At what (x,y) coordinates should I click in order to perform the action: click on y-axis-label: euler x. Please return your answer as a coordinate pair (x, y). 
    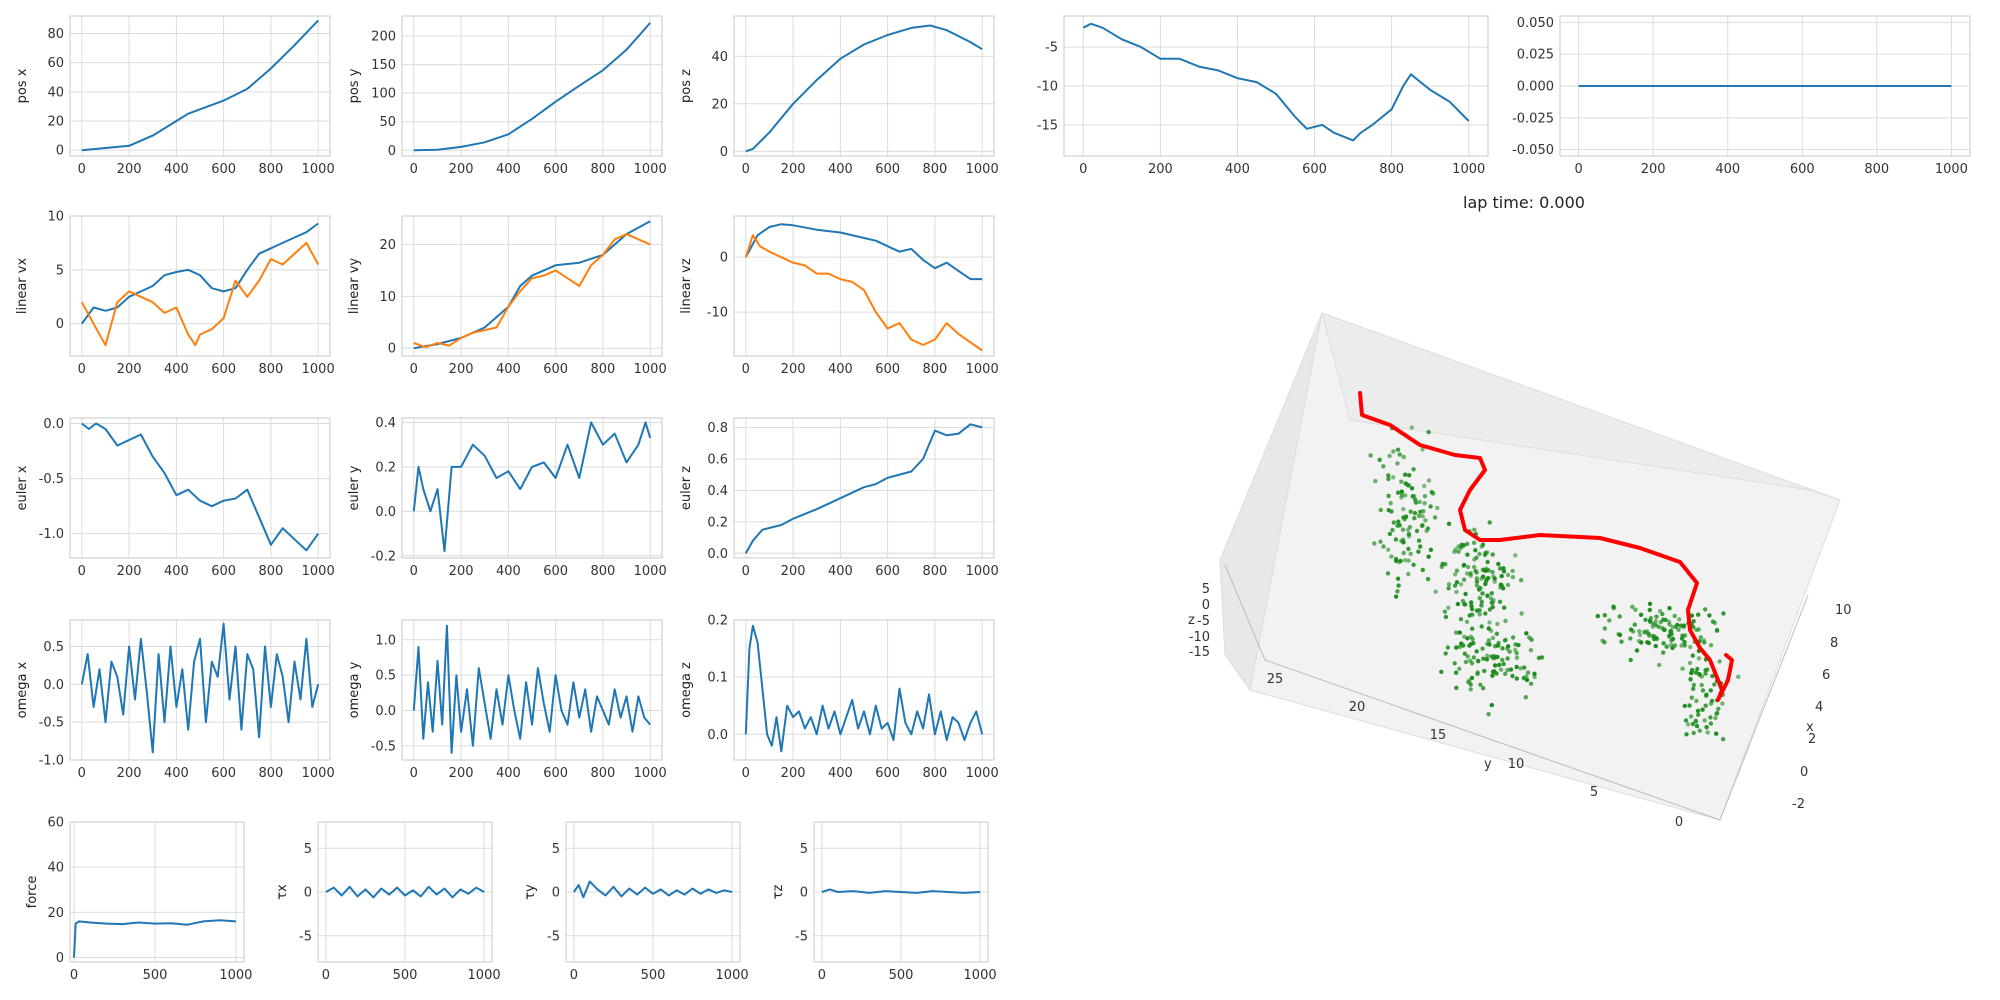
    Looking at the image, I should click on (22, 487).